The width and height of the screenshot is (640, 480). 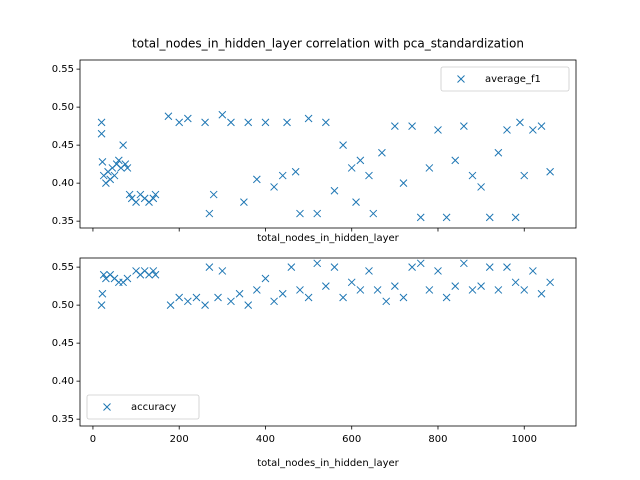 What do you see at coordinates (63, 145) in the screenshot?
I see `y-tick-label: 0.45` at bounding box center [63, 145].